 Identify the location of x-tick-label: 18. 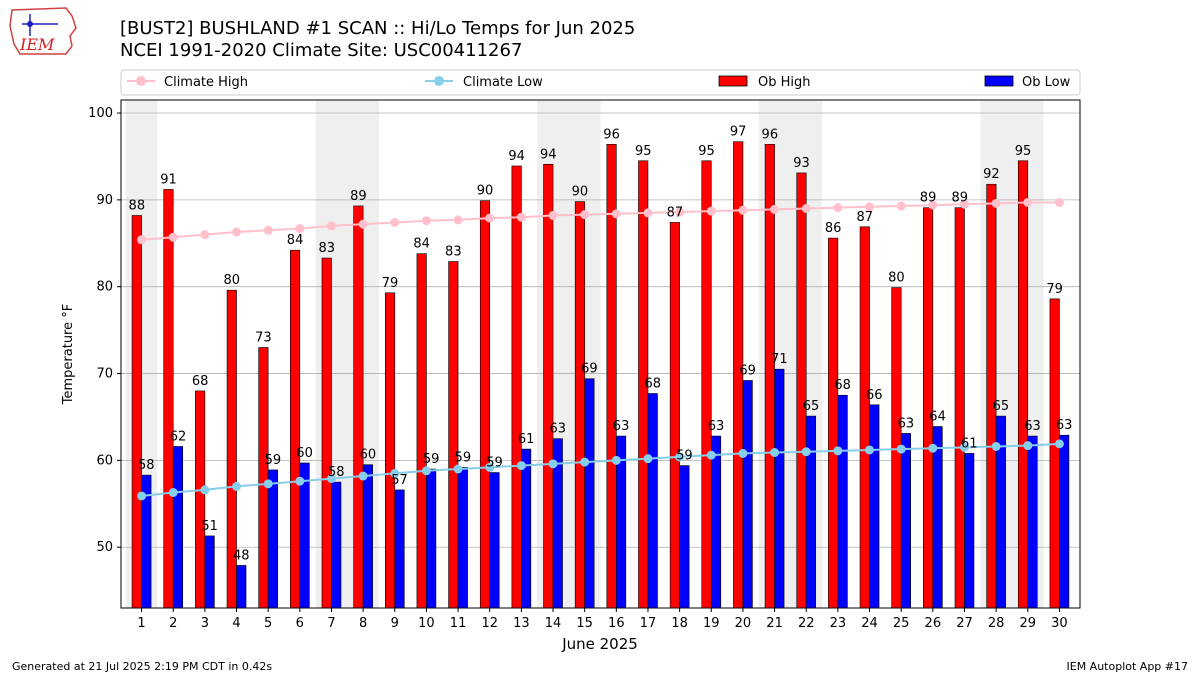
(679, 623).